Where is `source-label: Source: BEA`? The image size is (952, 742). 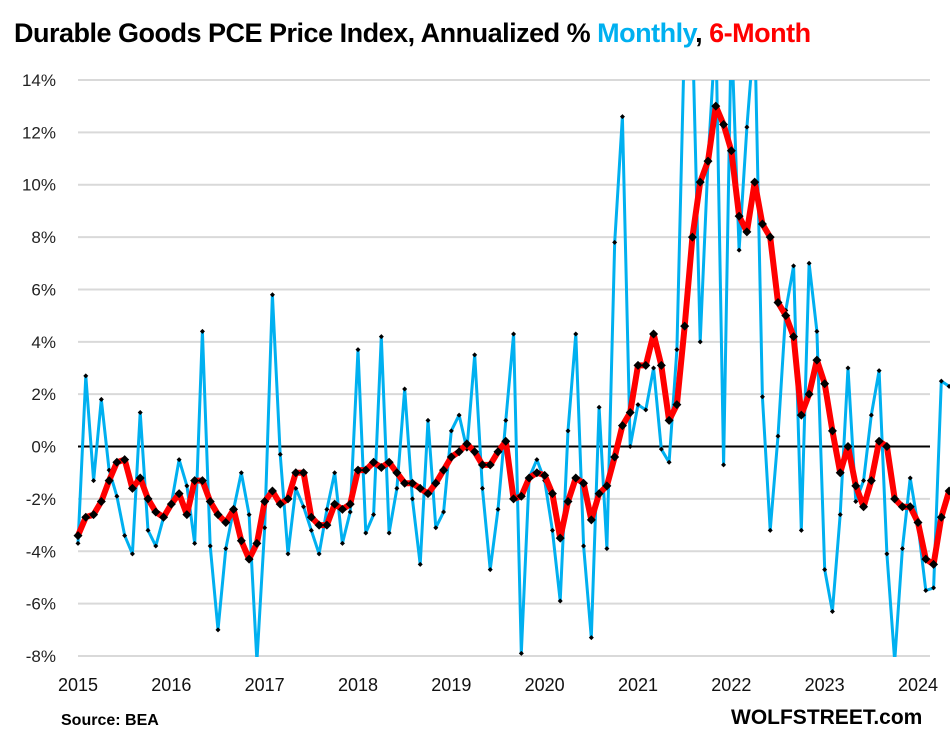 source-label: Source: BEA is located at coordinates (110, 720).